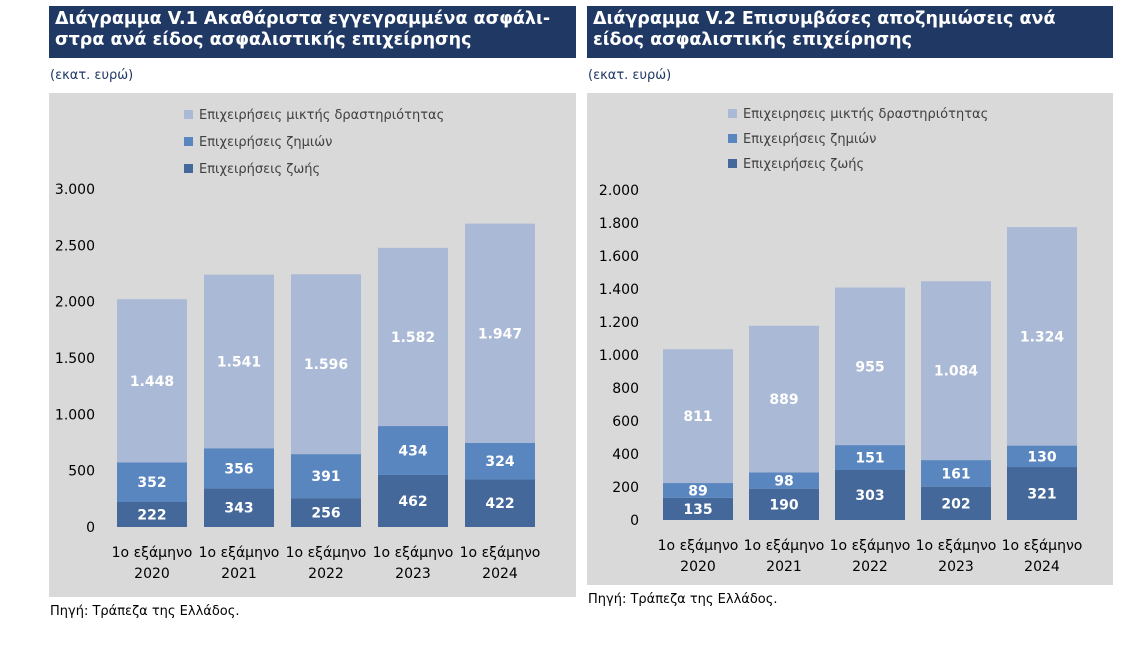 Image resolution: width=1147 pixels, height=662 pixels. I want to click on data-label: 1.324, so click(1042, 337).